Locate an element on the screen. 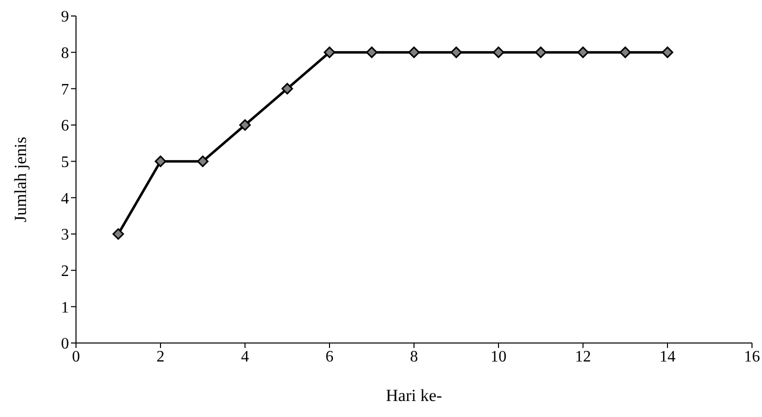 The width and height of the screenshot is (762, 417). y-tick-label: 6 is located at coordinates (65, 126).